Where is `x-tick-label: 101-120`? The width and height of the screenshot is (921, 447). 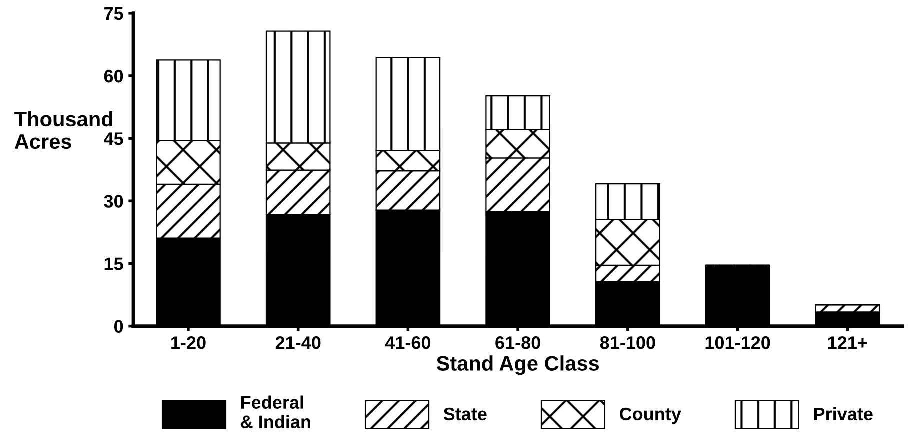 x-tick-label: 101-120 is located at coordinates (738, 343).